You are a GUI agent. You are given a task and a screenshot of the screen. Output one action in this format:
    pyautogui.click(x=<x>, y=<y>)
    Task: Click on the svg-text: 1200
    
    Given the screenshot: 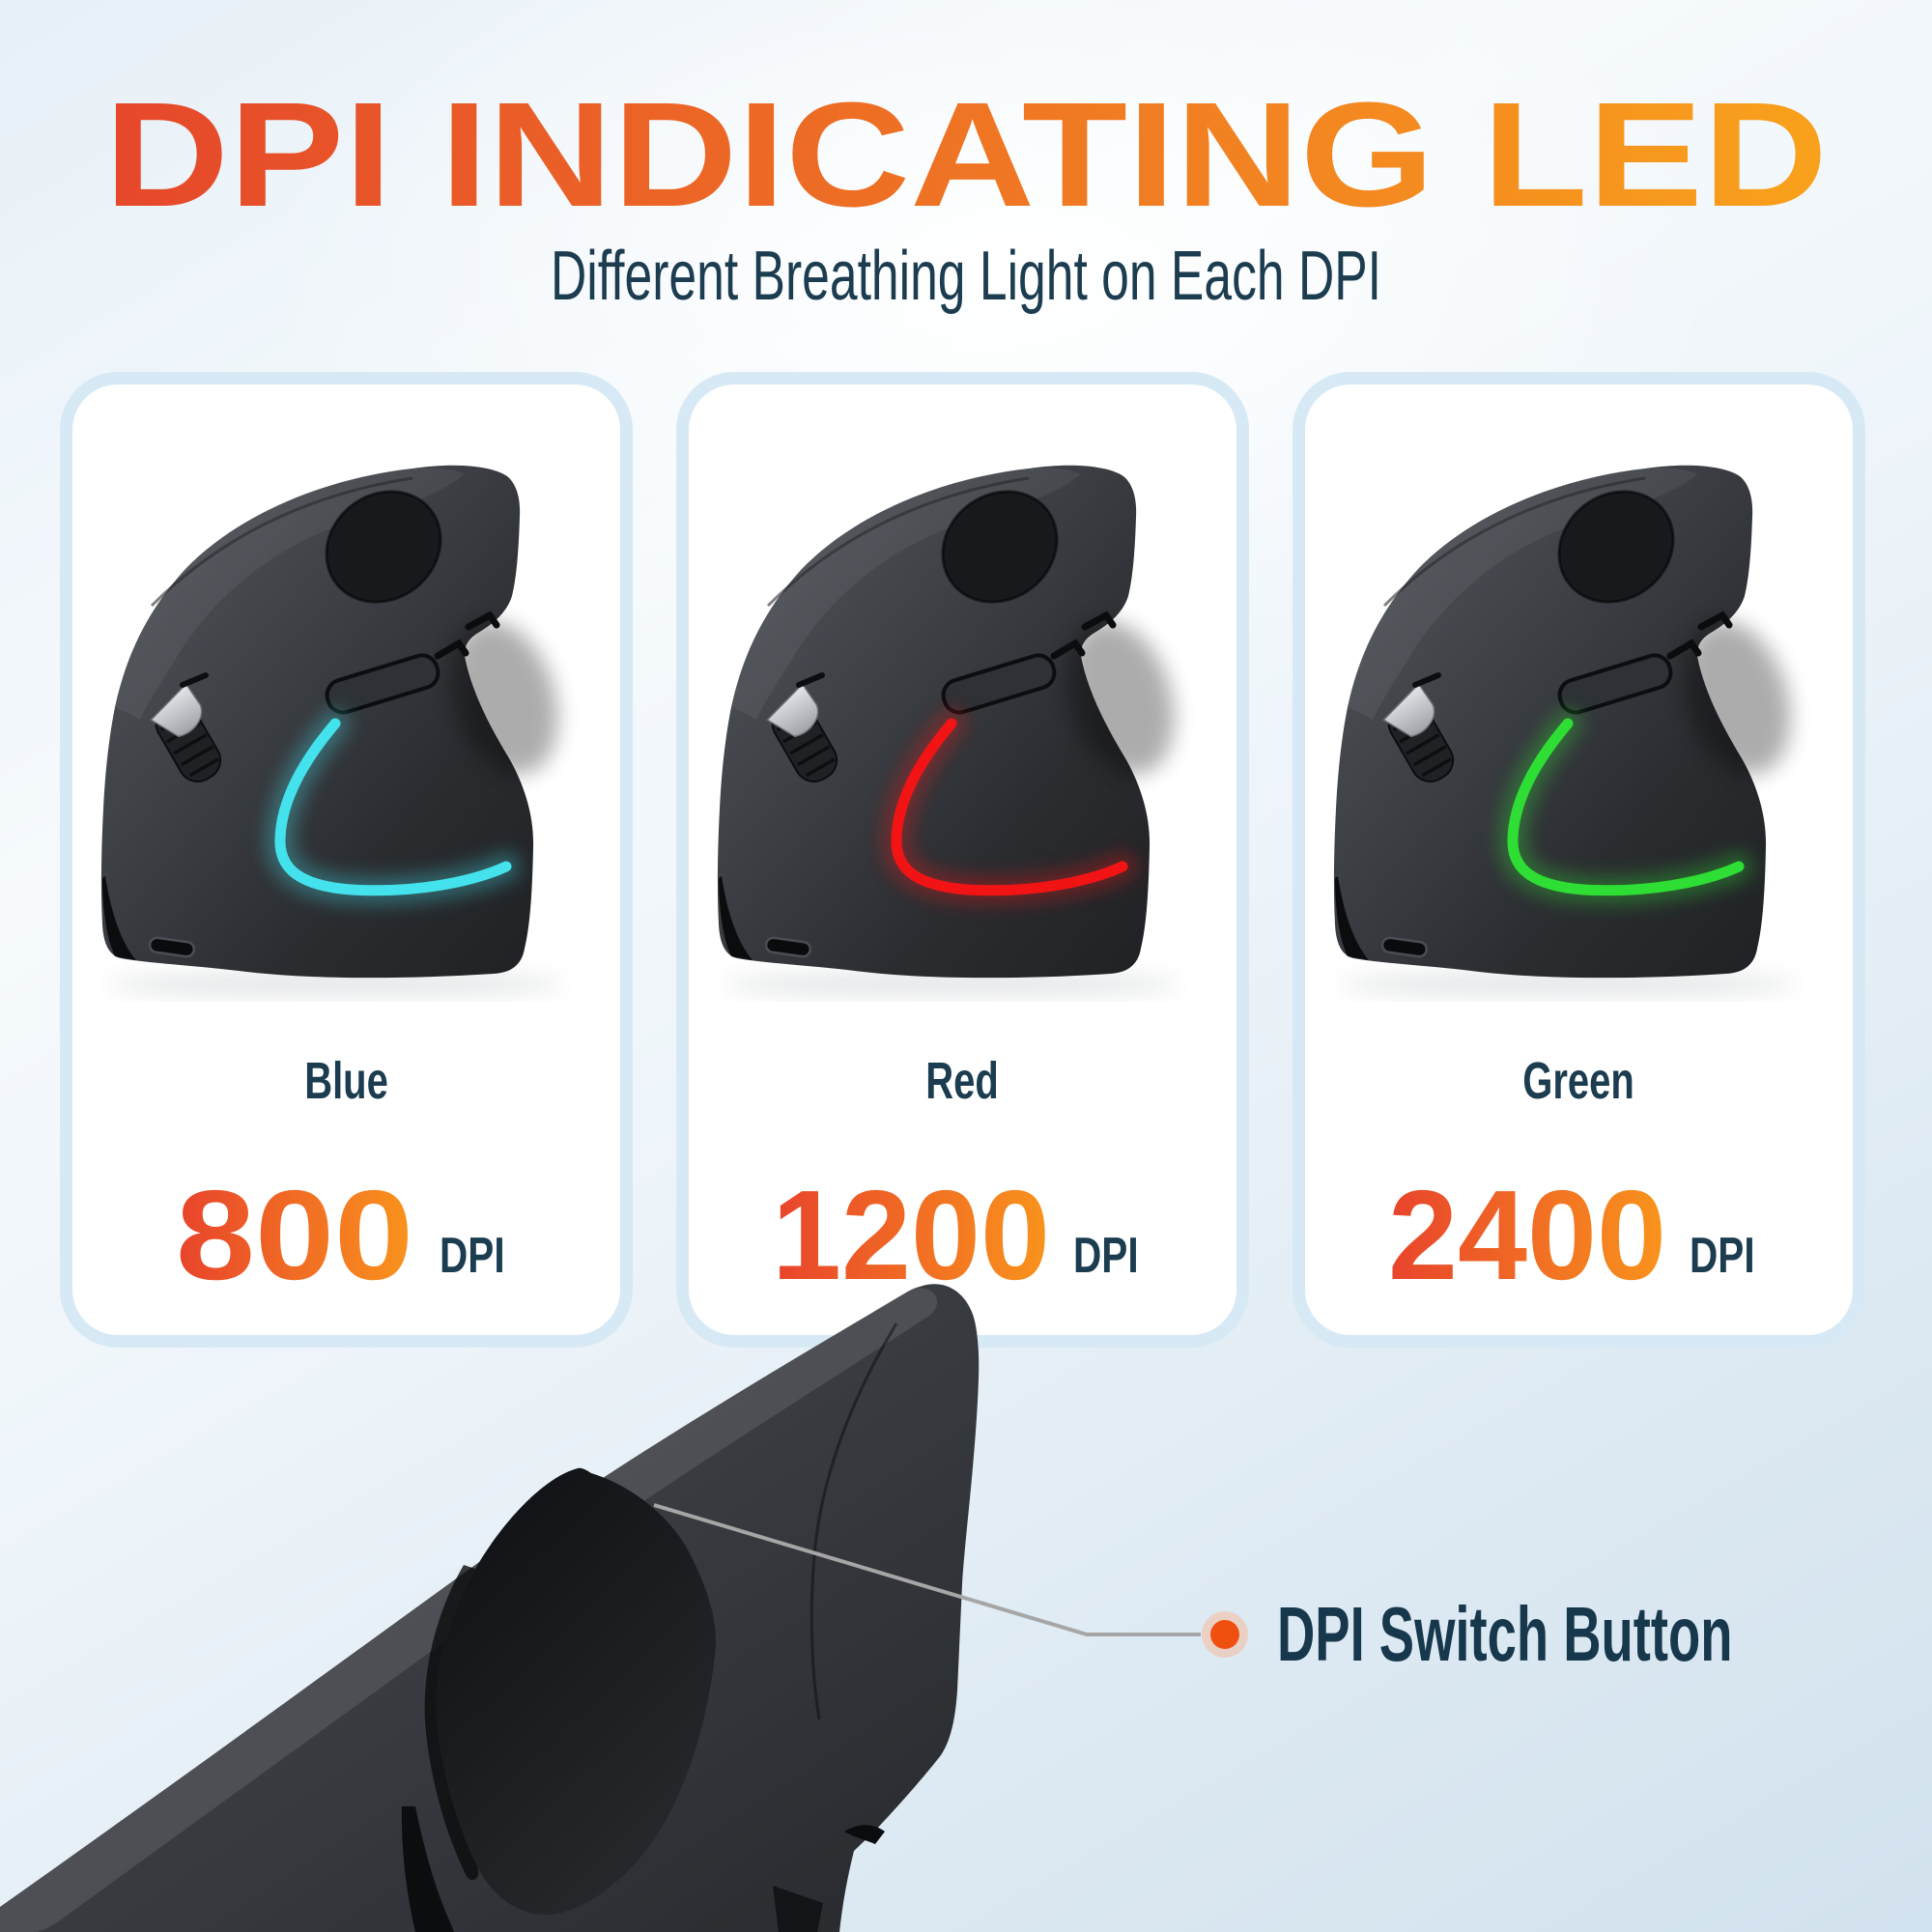 What is the action you would take?
    pyautogui.click(x=911, y=1236)
    